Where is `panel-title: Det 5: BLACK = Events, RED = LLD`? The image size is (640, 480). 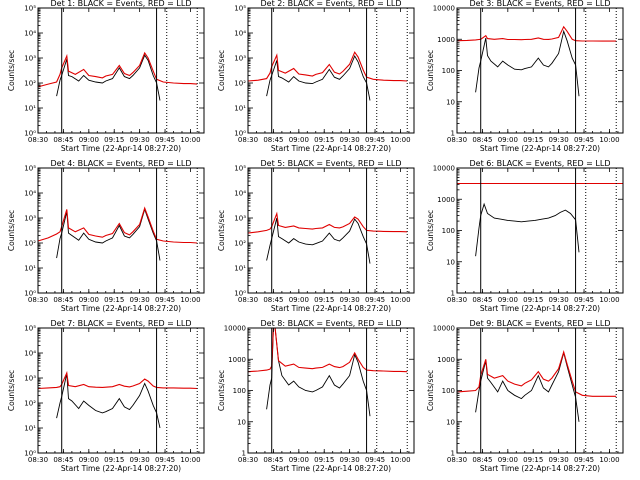 panel-title: Det 5: BLACK = Events, RED = LLD is located at coordinates (331, 163).